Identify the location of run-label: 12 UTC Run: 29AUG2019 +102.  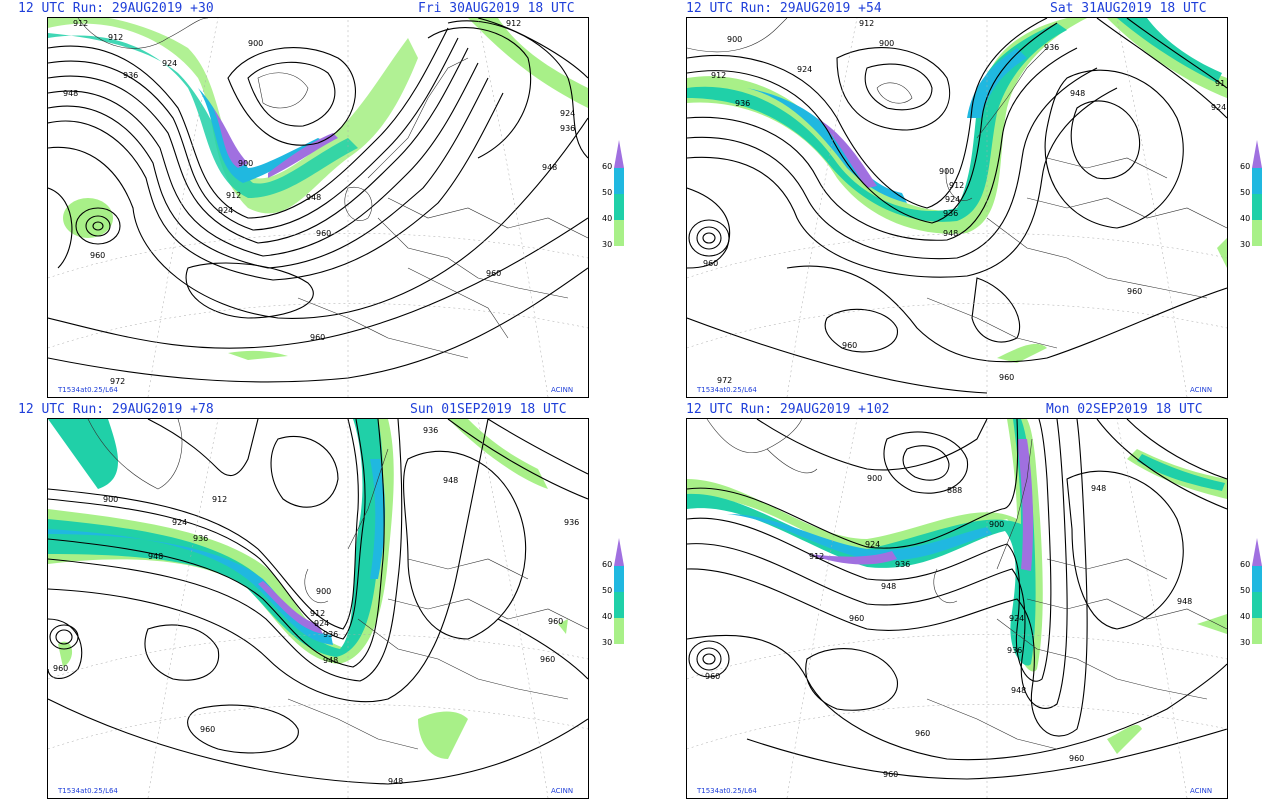
(788, 409).